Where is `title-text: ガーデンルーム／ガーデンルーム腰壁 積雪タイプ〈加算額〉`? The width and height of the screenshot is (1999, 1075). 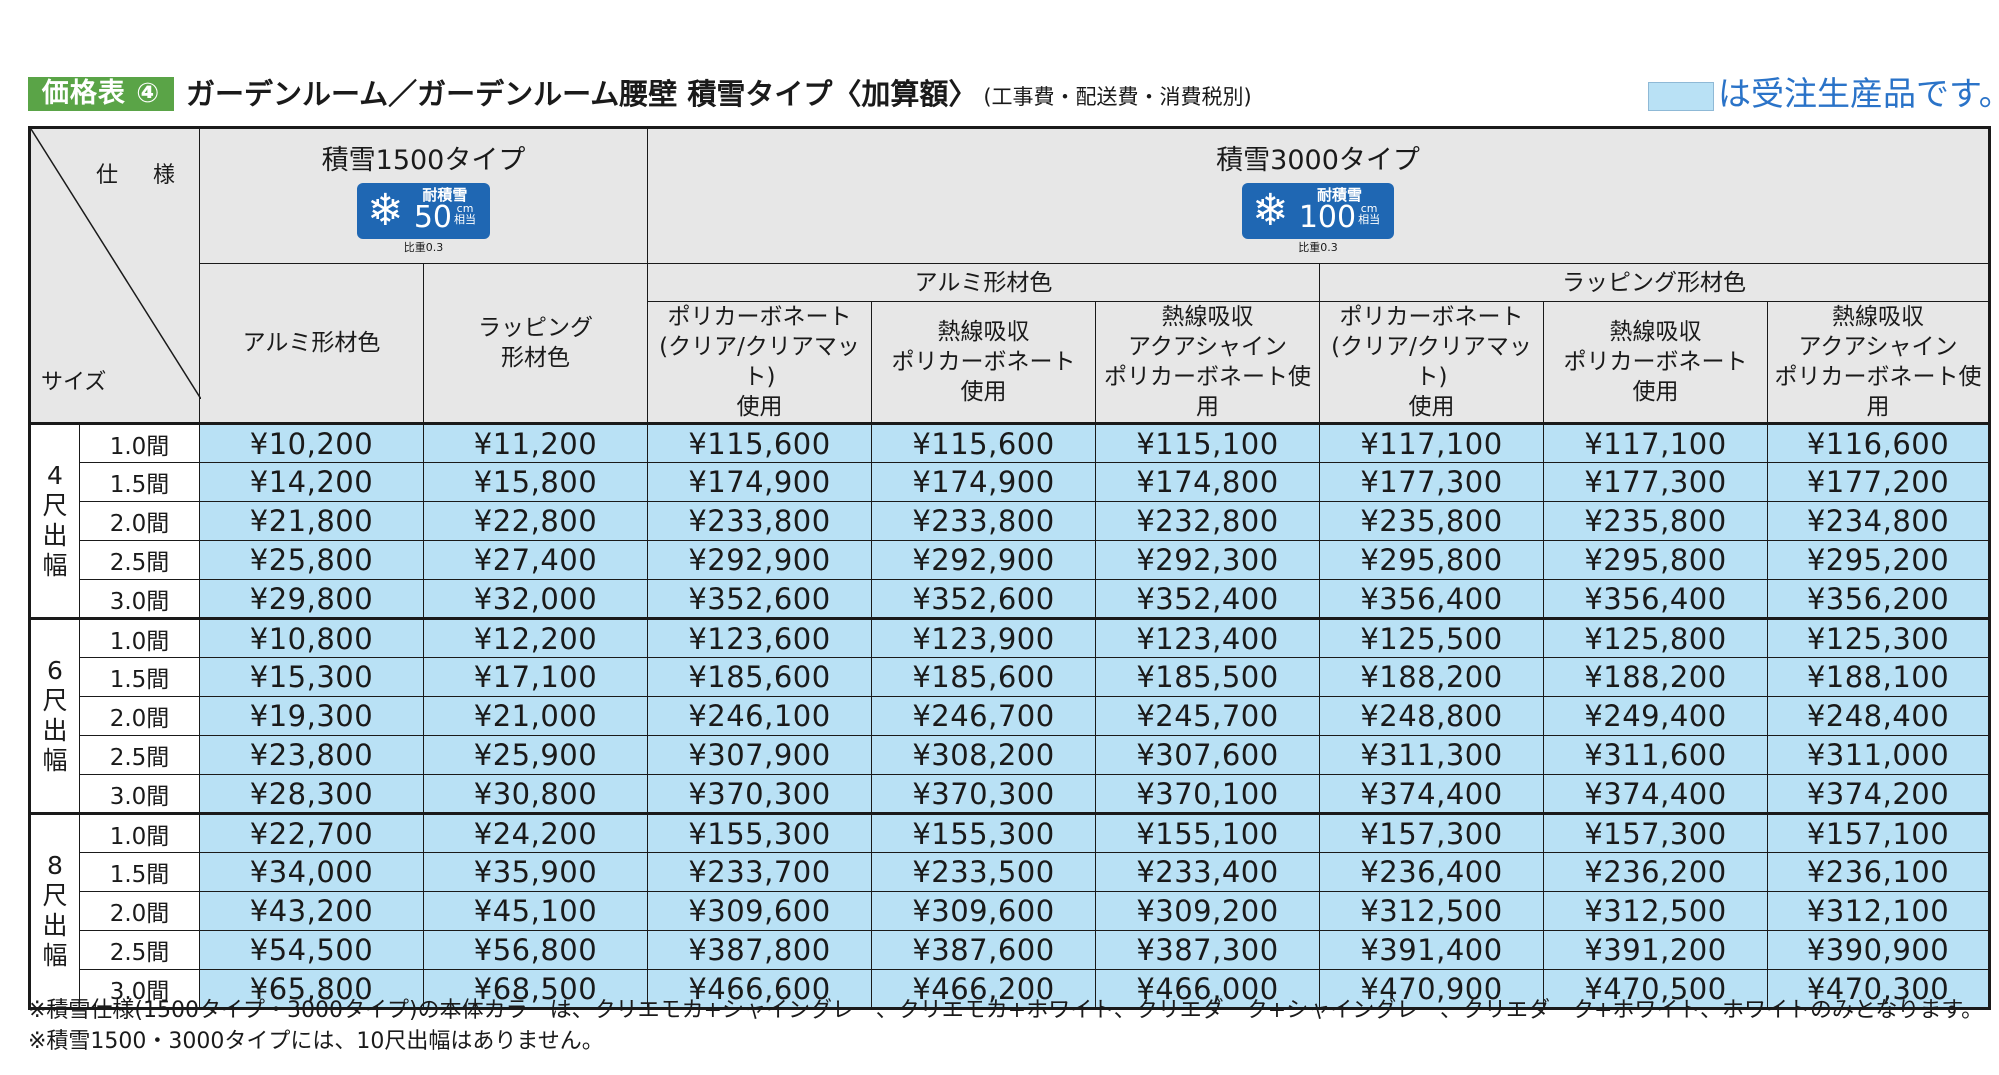
title-text: ガーデンルーム／ガーデンルーム腰壁 積雪タイプ〈加算額〉 is located at coordinates (582, 94).